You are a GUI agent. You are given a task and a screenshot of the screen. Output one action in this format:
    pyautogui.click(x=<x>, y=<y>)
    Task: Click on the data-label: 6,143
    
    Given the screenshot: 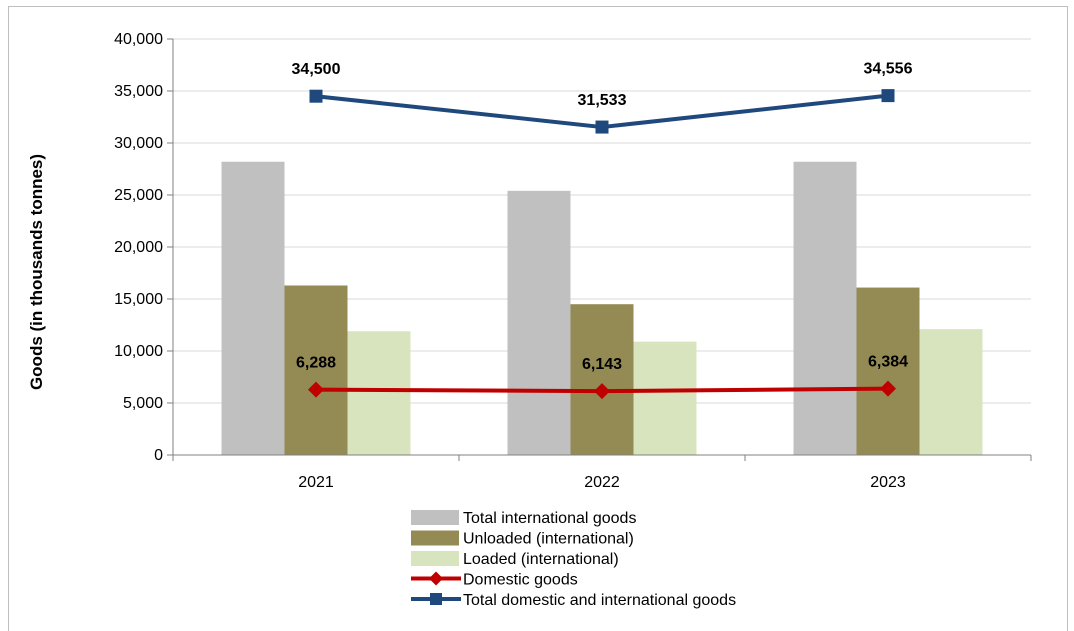 What is the action you would take?
    pyautogui.click(x=602, y=364)
    